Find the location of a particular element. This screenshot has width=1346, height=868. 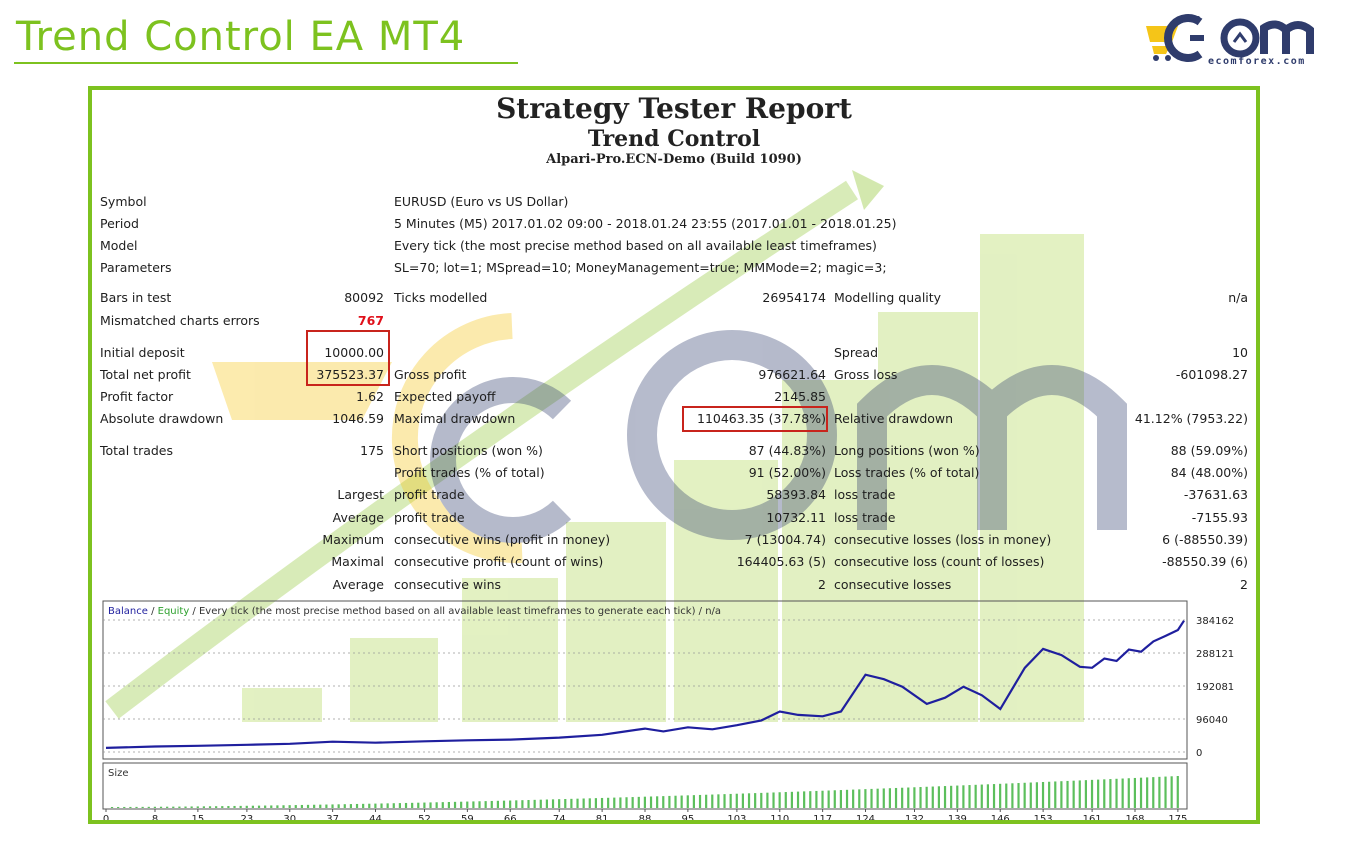

max-consecutive-wins-label: consecutive wins (profit in money) is located at coordinates (502, 539).